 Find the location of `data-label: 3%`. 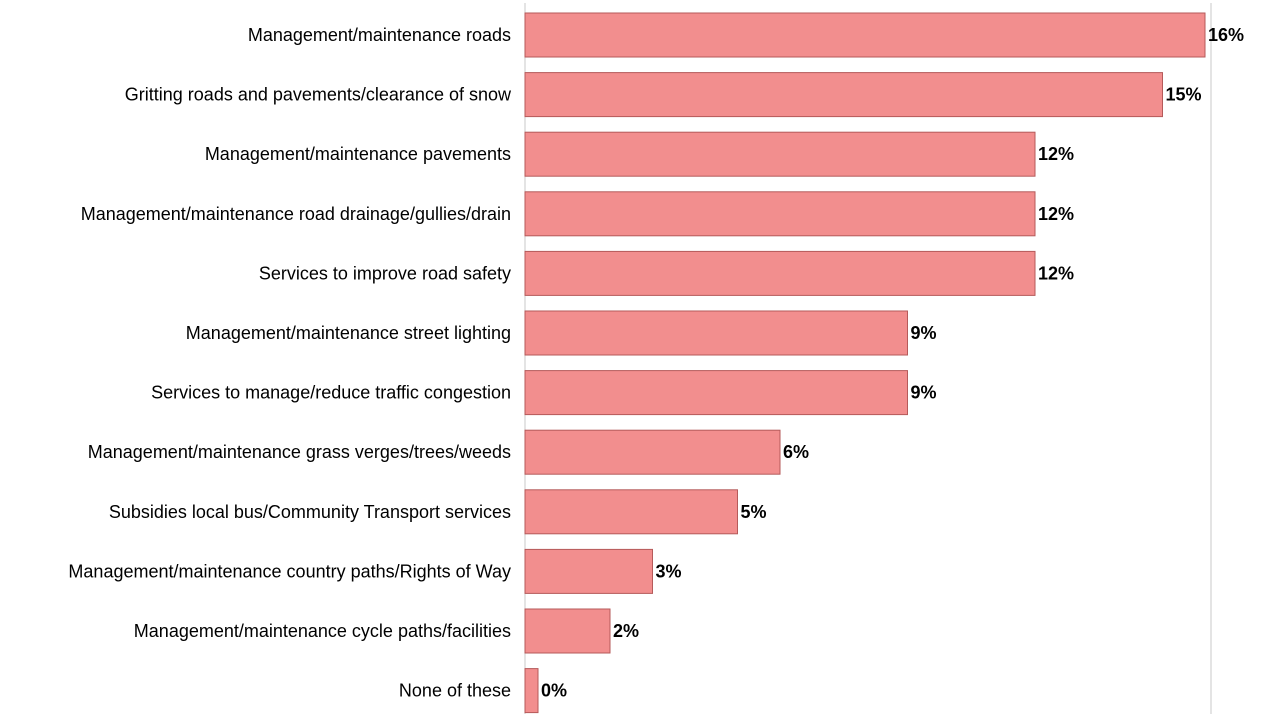

data-label: 3% is located at coordinates (669, 571).